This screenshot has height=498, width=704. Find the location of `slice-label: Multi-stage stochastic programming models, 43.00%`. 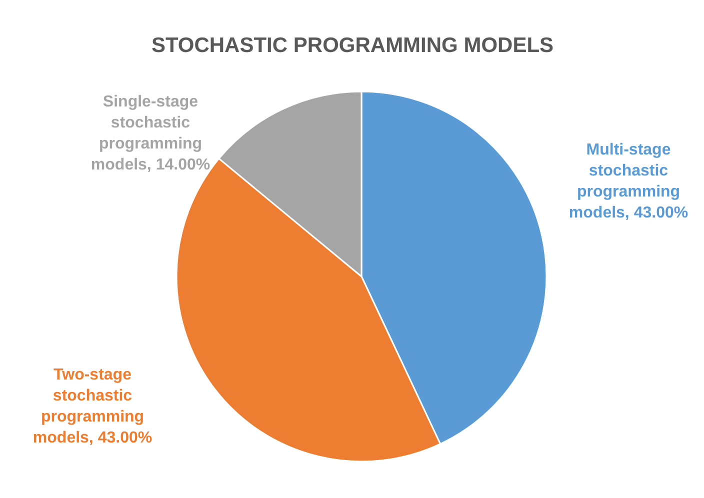

slice-label: Multi-stage stochastic programming models, 43.00% is located at coordinates (628, 182).